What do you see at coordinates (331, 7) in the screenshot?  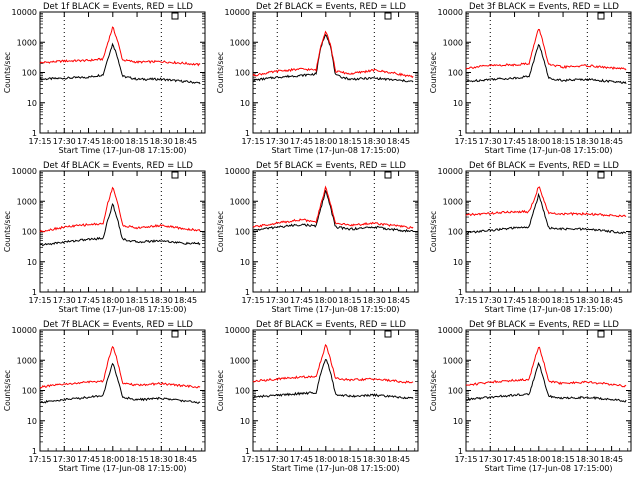 I see `panel-title: Det 2f BLACK = Events, RED = LLD` at bounding box center [331, 7].